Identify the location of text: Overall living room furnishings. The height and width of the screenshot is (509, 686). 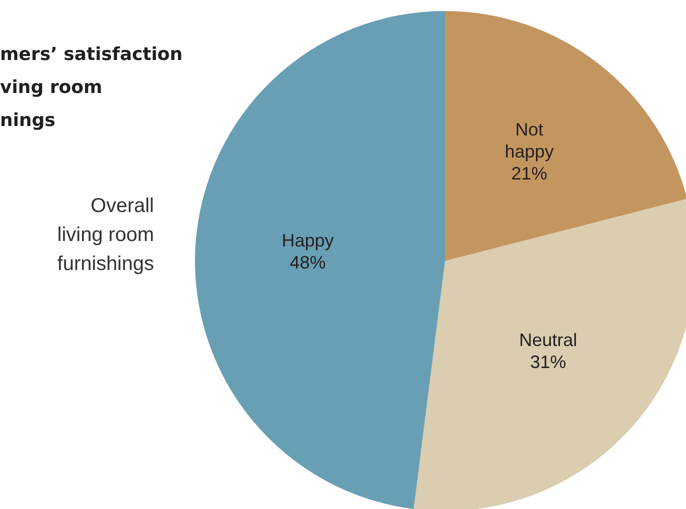
(105, 235).